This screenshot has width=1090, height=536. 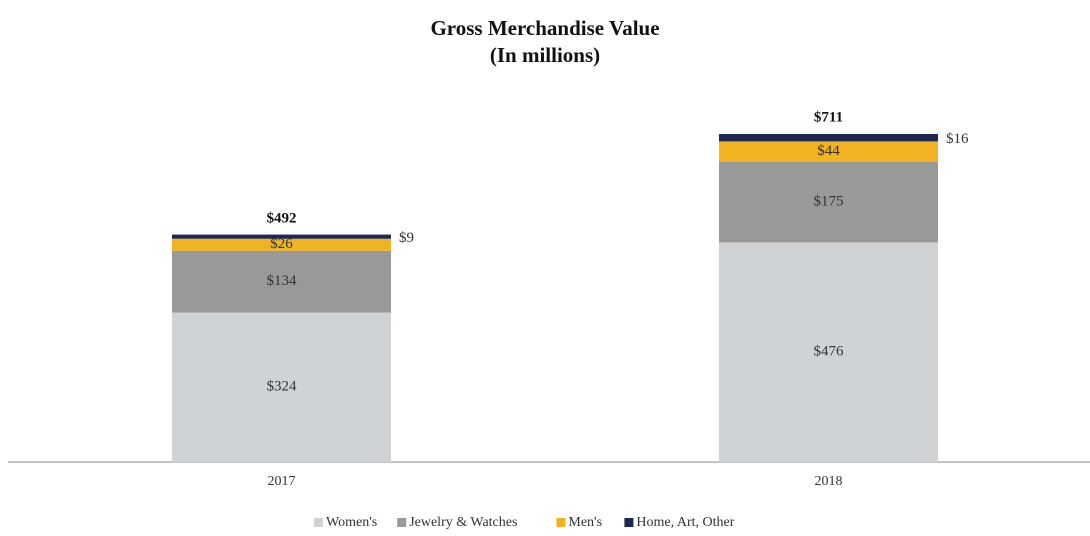 I want to click on legend-label: Jewelry & Watches, so click(x=463, y=522).